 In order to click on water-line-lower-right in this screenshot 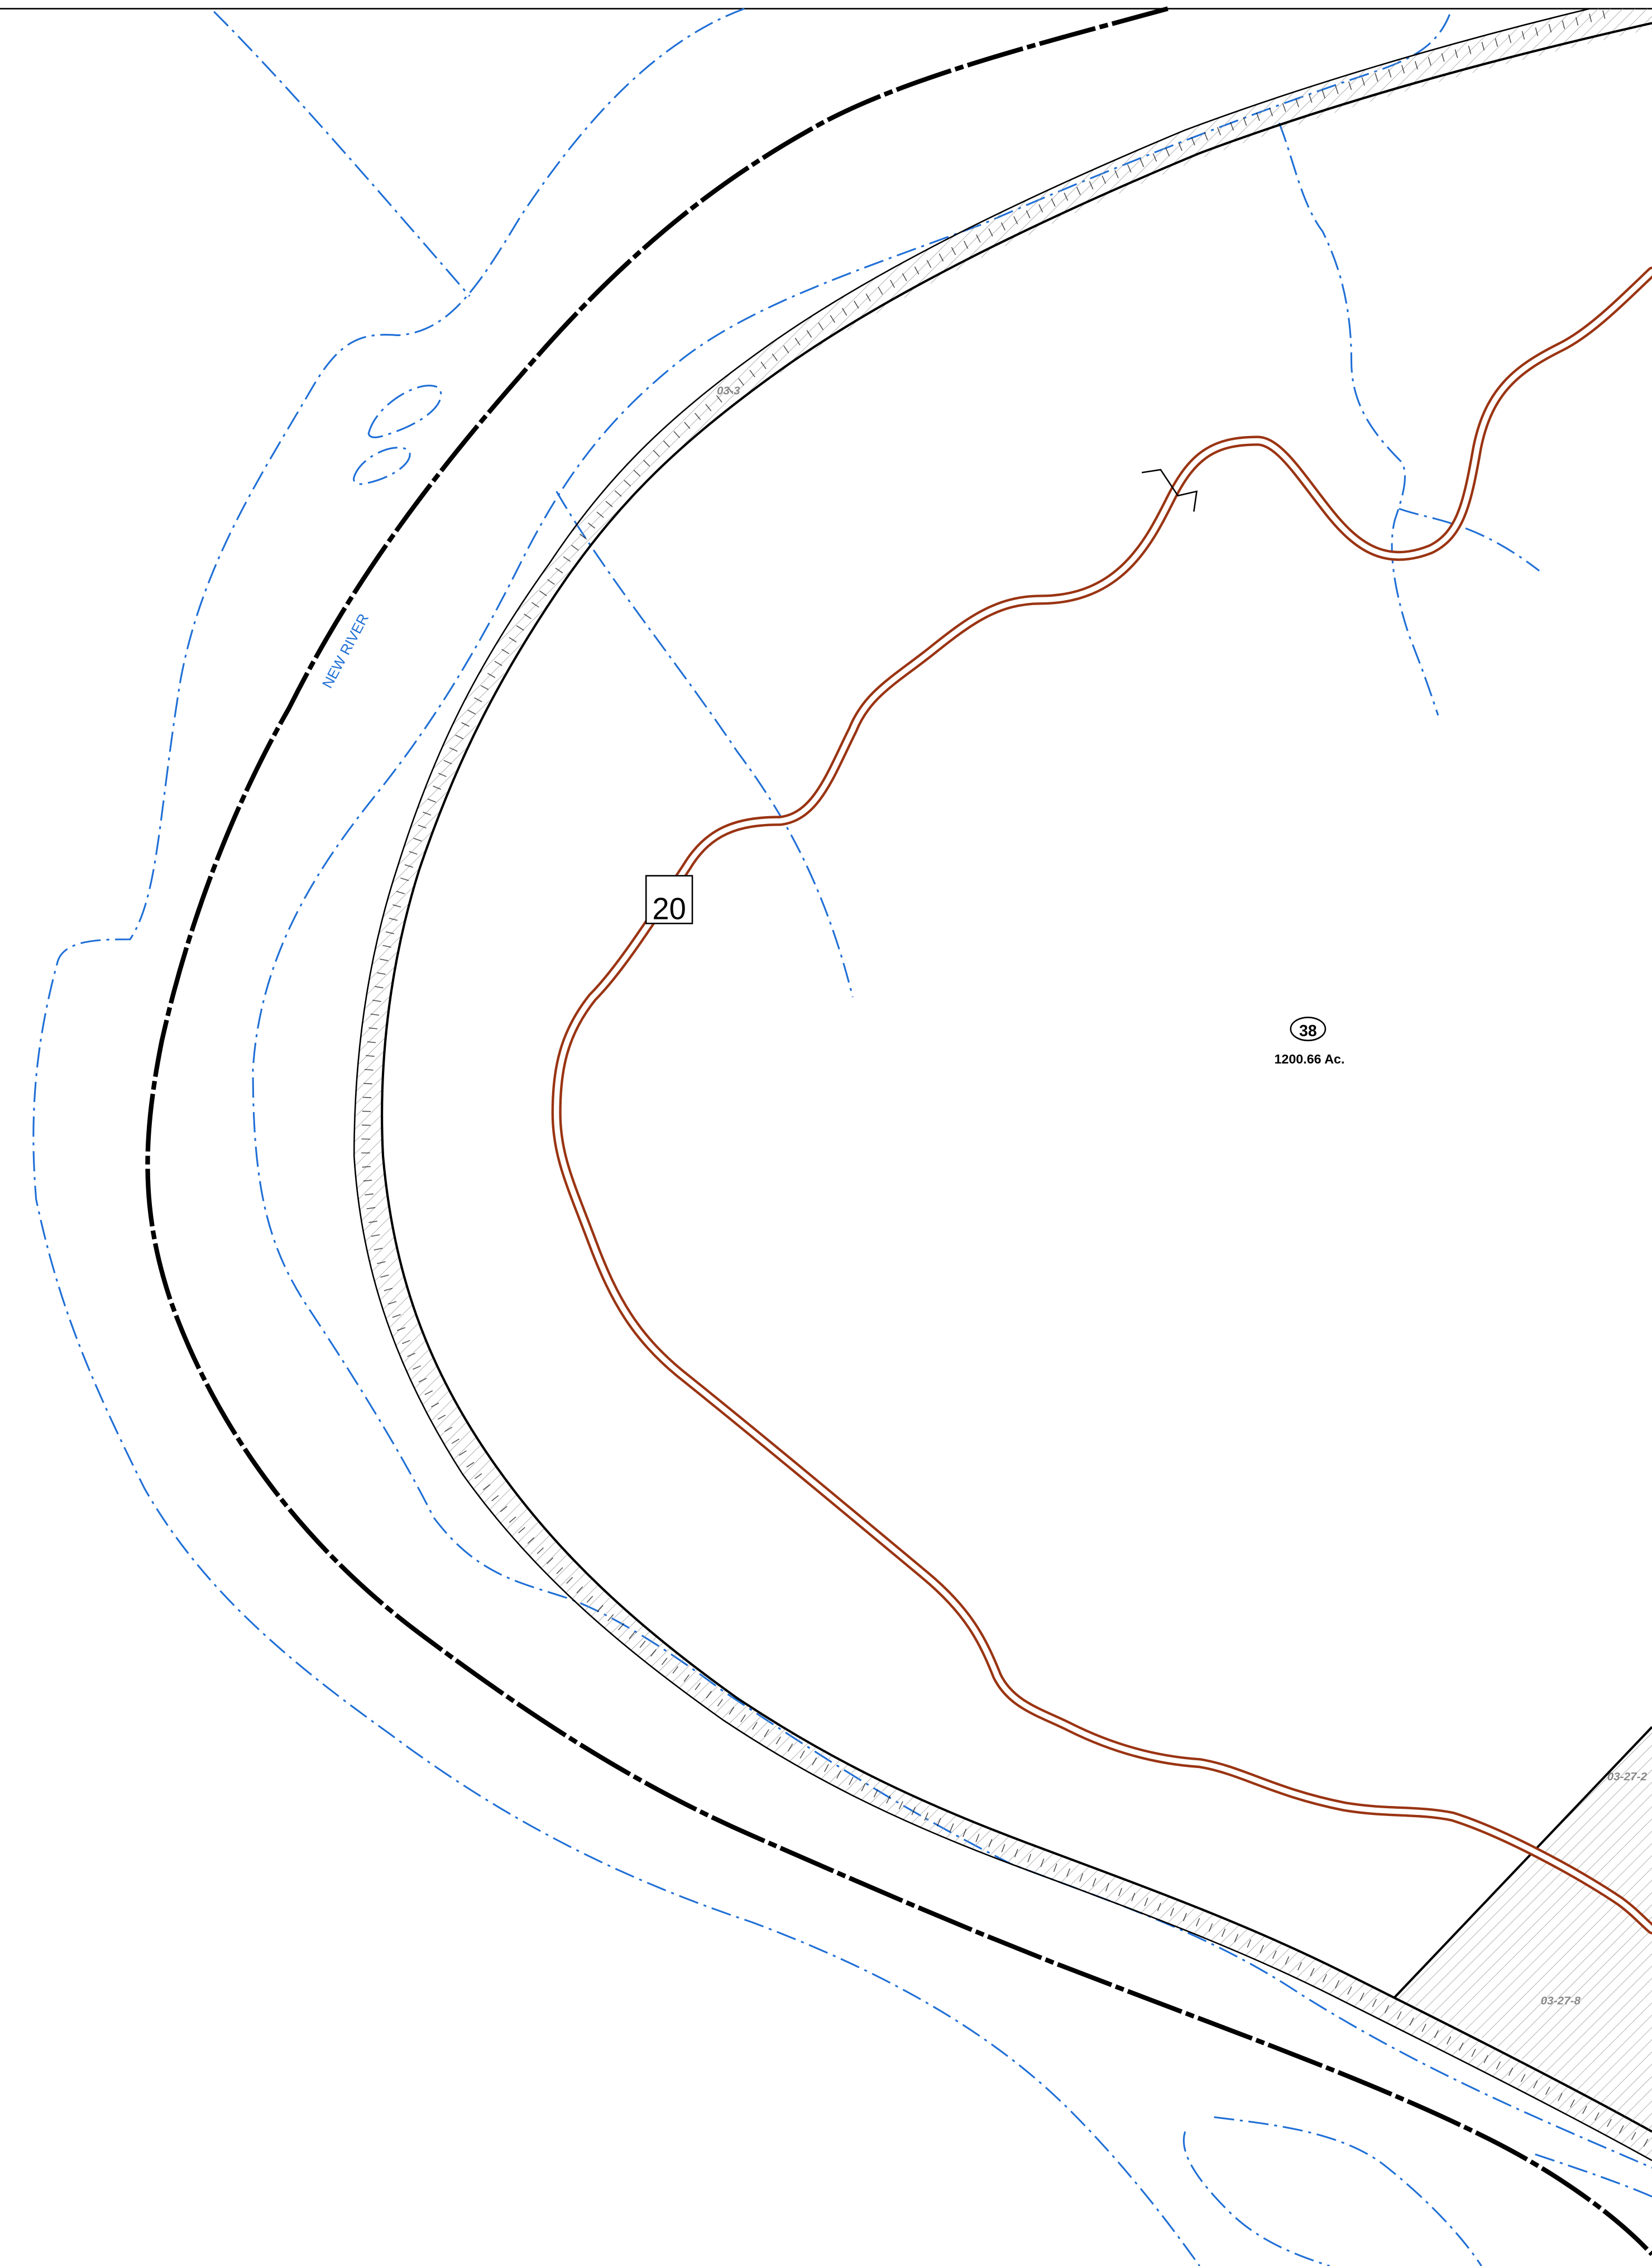, I will do `click(1591, 2175)`.